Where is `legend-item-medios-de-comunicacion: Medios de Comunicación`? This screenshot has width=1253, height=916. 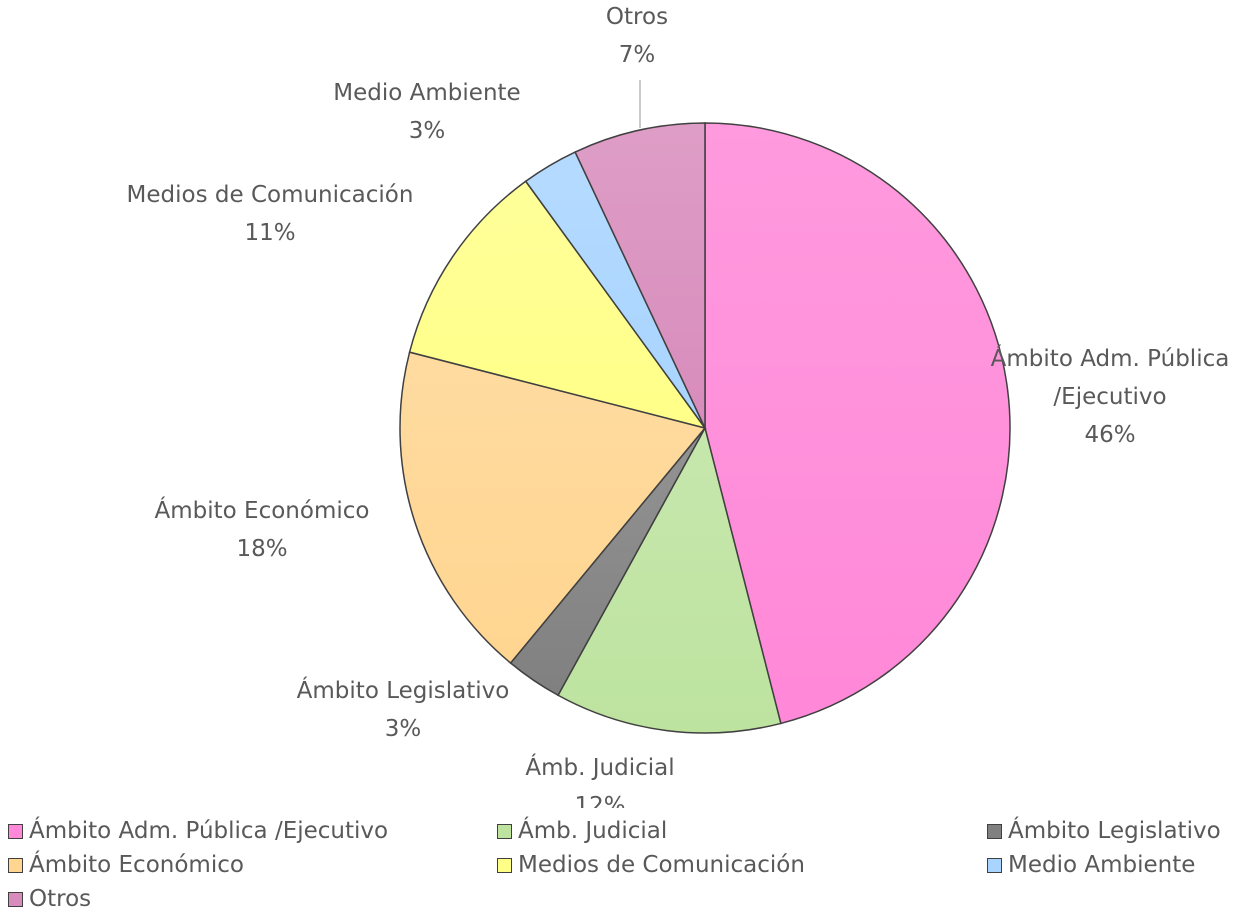 legend-item-medios-de-comunicacion: Medios de Comunicación is located at coordinates (651, 865).